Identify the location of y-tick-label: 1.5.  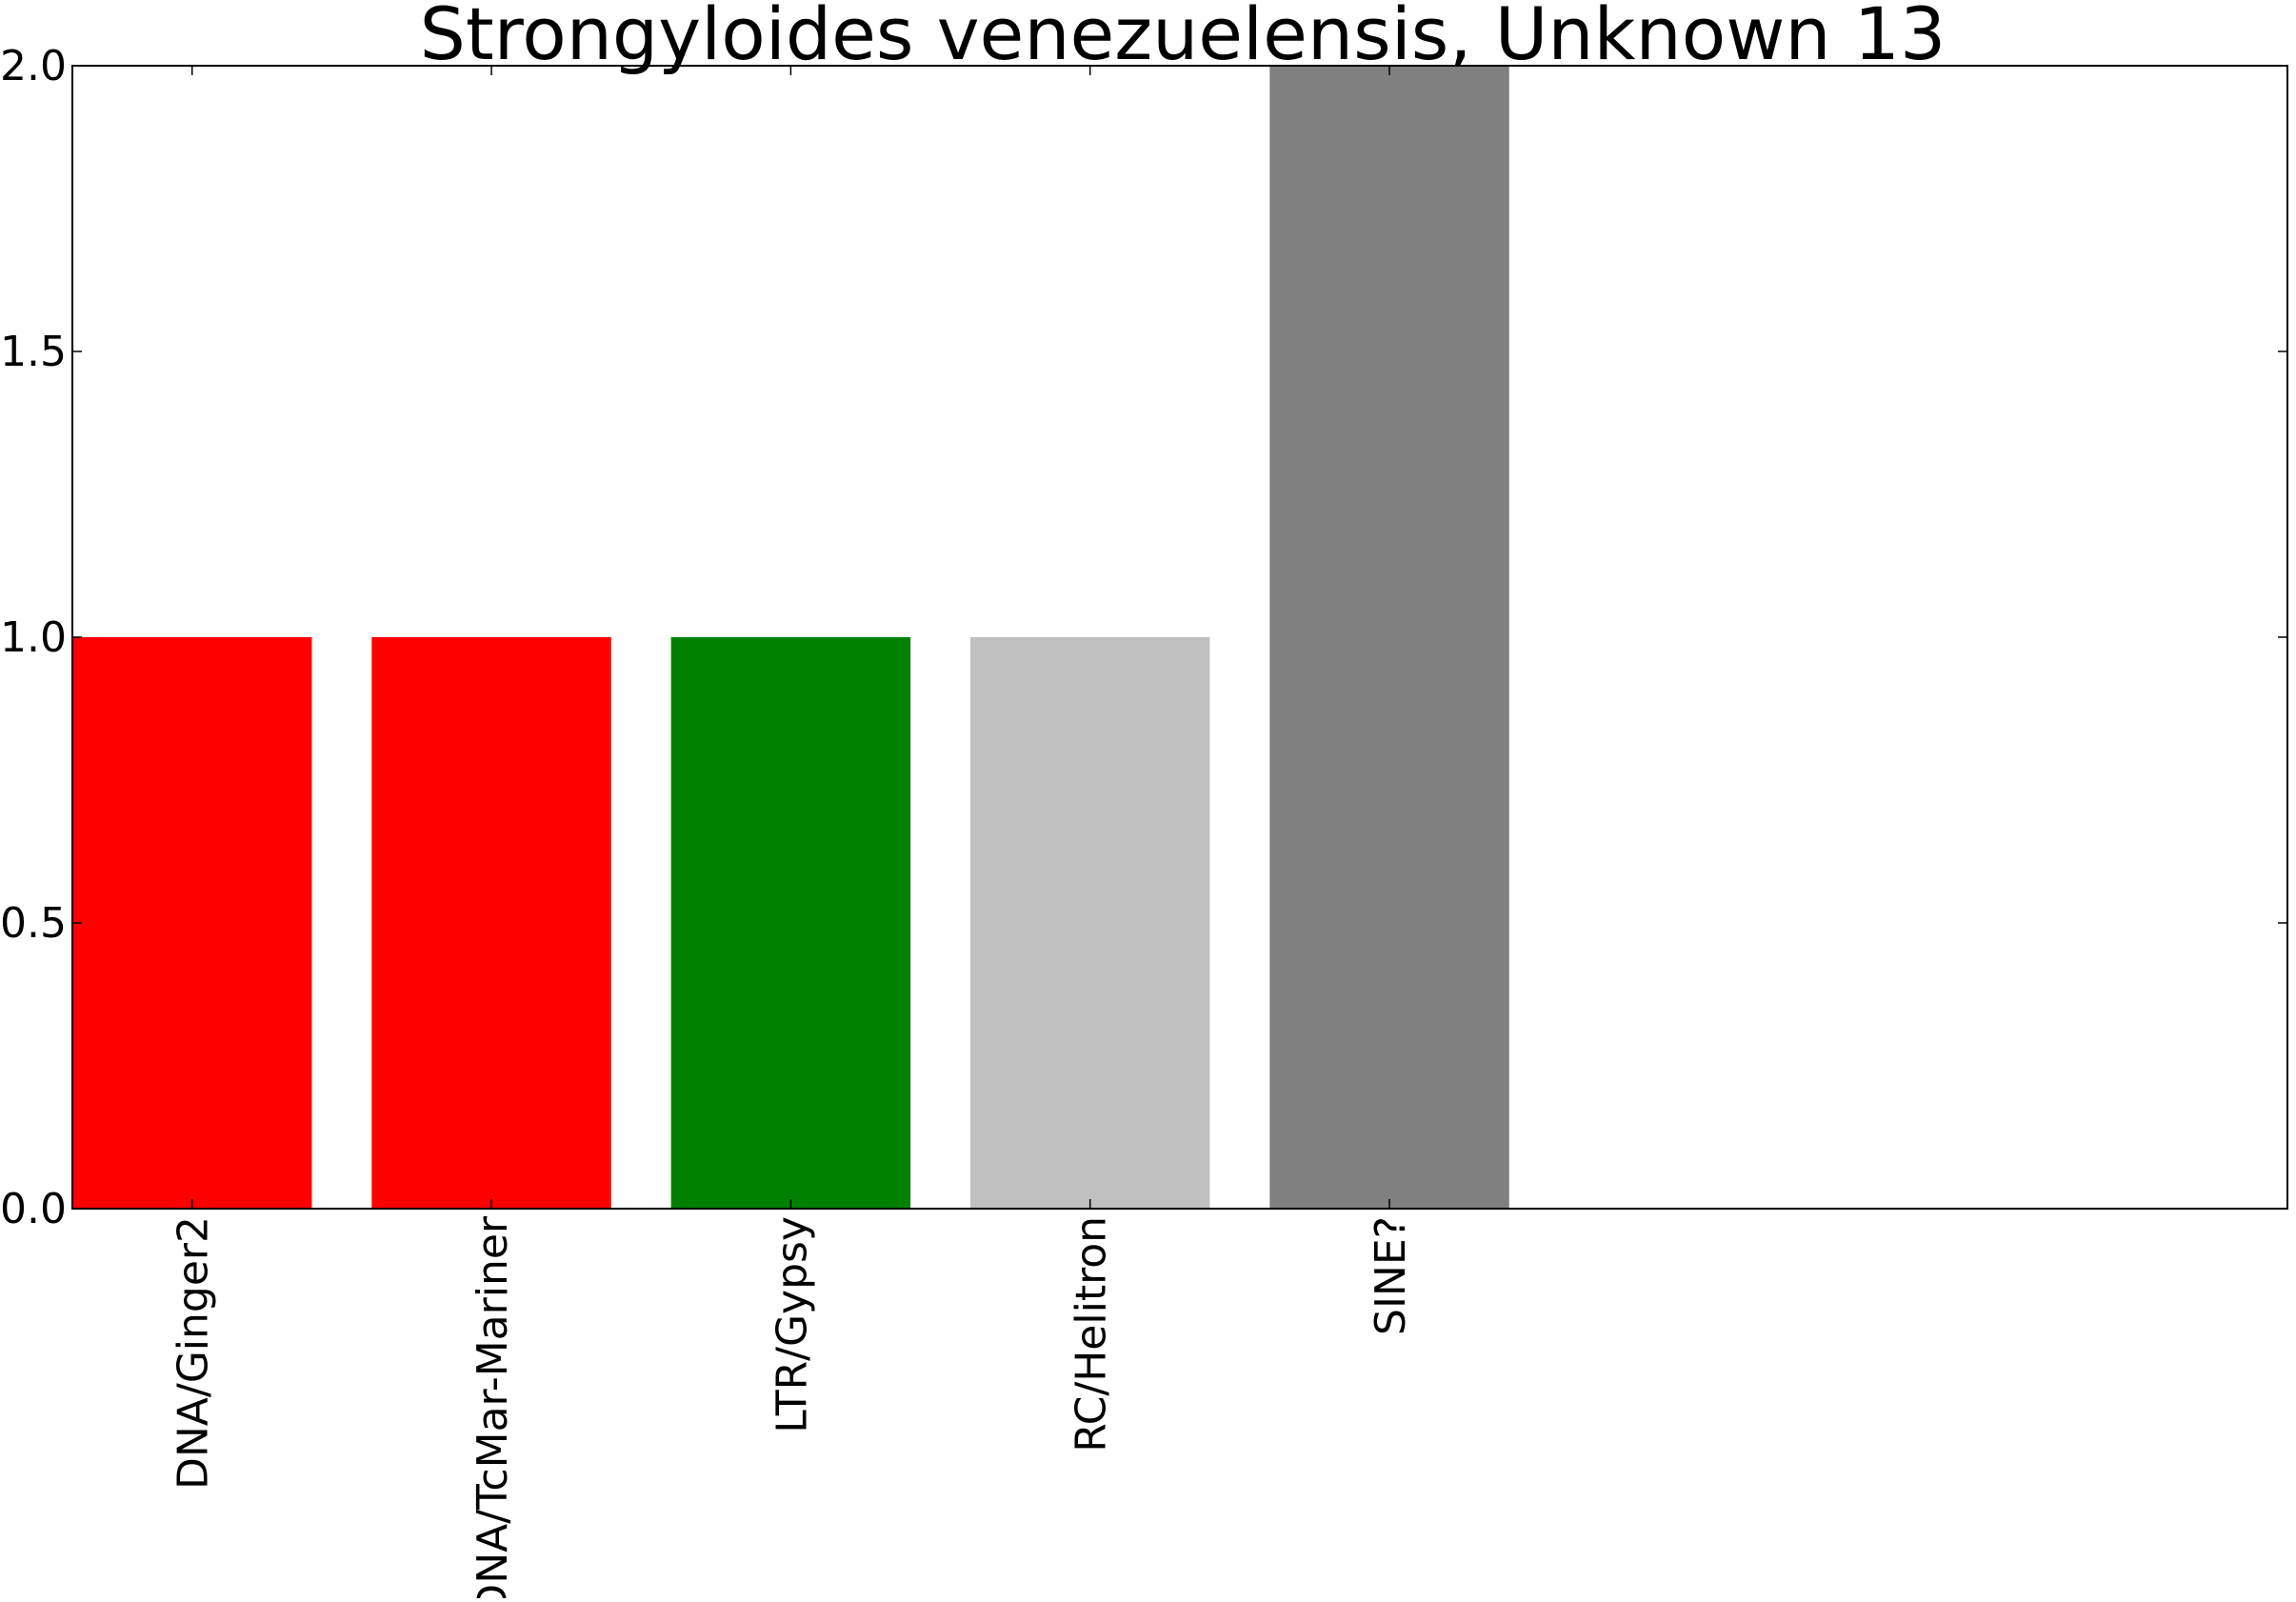
(33, 352).